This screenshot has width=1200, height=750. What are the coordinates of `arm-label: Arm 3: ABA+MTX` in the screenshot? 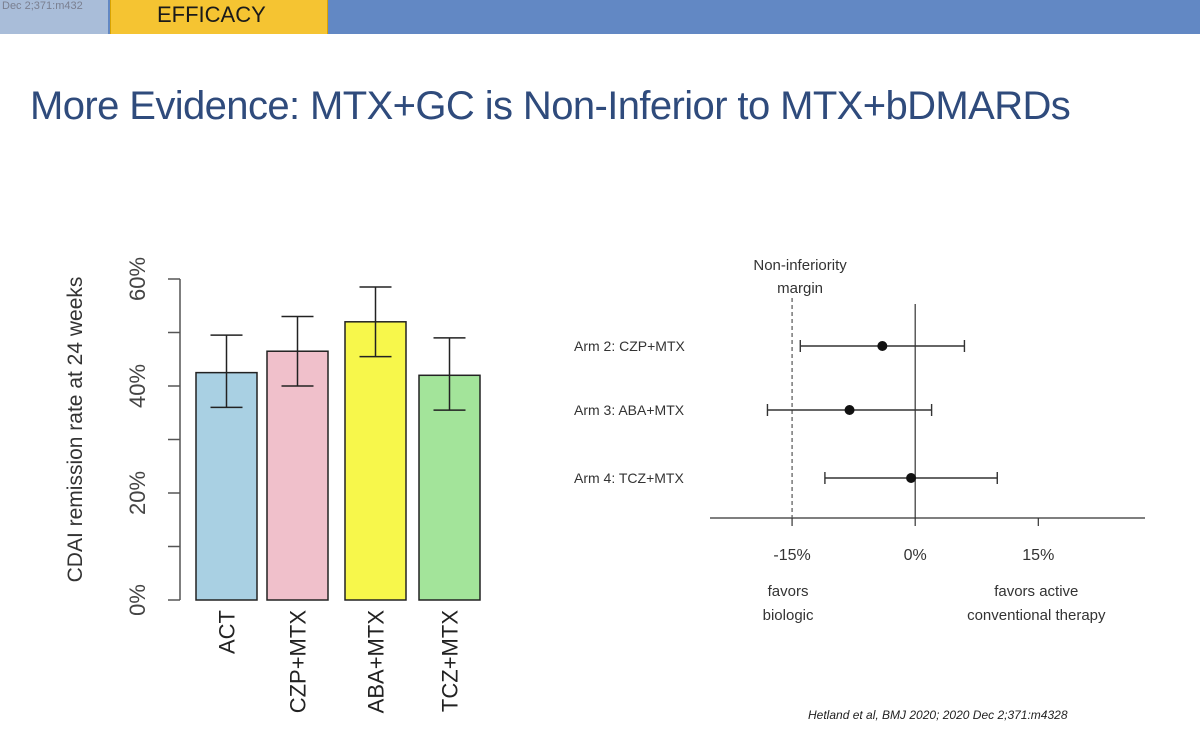 It's located at (629, 410).